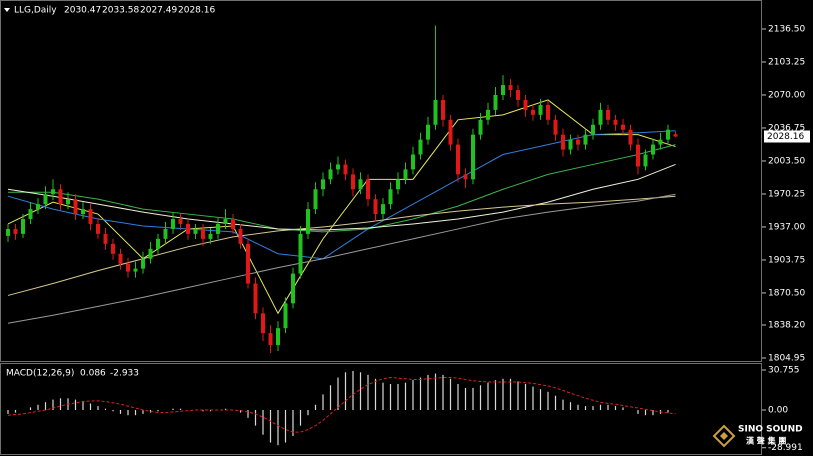  I want to click on signal-line, so click(341, 404).